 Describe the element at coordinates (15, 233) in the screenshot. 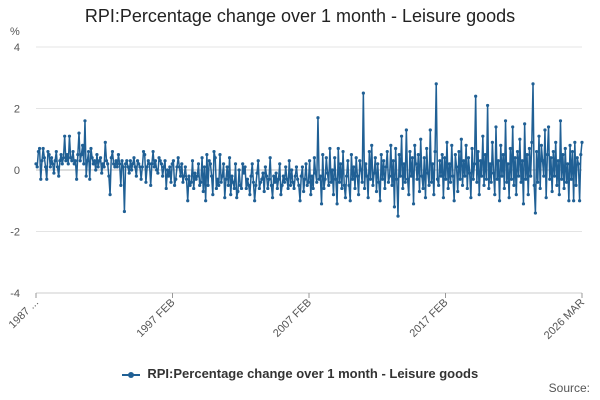

I see `y-tick-label: -2` at that location.